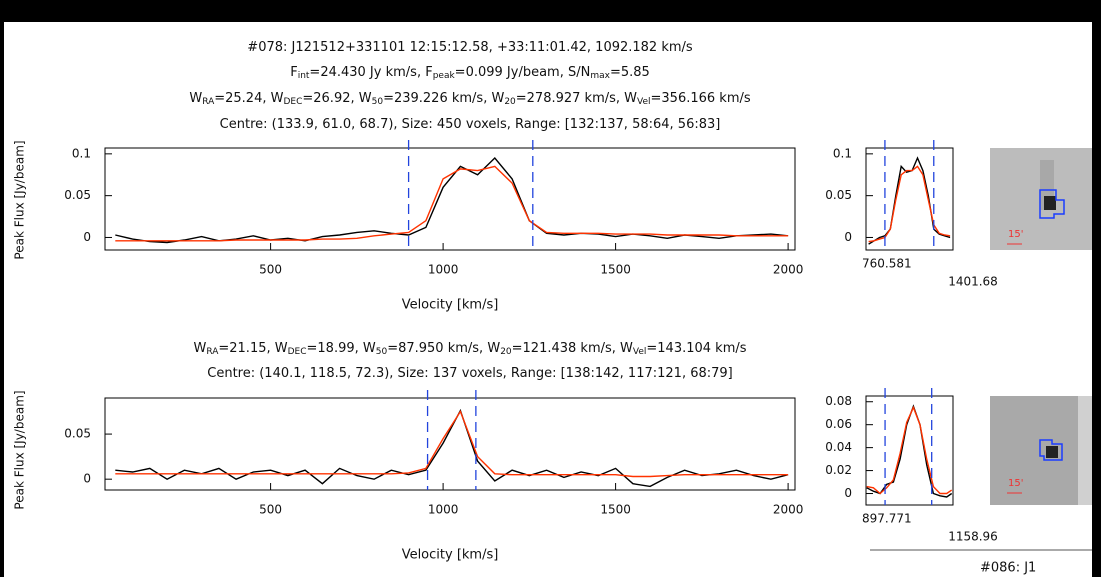 This screenshot has height=577, width=1101. Describe the element at coordinates (701, 98) in the screenshot. I see `text-segment: =356.166 km/s` at that location.